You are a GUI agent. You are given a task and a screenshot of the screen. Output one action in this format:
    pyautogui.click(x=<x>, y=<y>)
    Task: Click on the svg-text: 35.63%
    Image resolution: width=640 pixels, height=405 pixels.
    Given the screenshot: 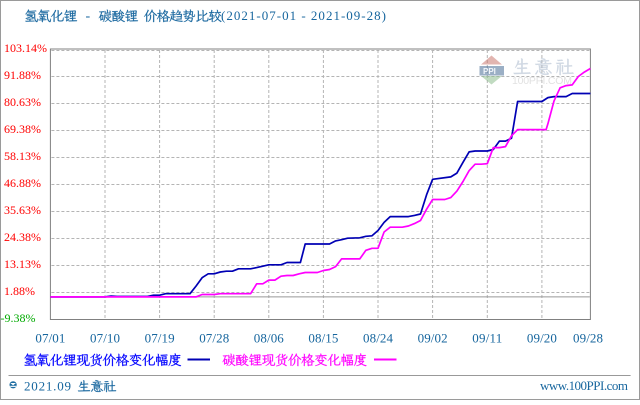 What is the action you would take?
    pyautogui.click(x=22, y=210)
    